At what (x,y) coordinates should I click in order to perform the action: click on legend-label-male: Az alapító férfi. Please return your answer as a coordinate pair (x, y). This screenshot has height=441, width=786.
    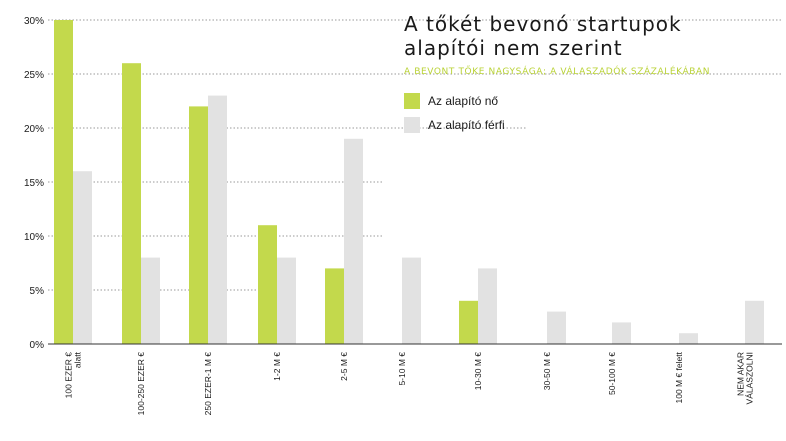
    Looking at the image, I should click on (466, 125).